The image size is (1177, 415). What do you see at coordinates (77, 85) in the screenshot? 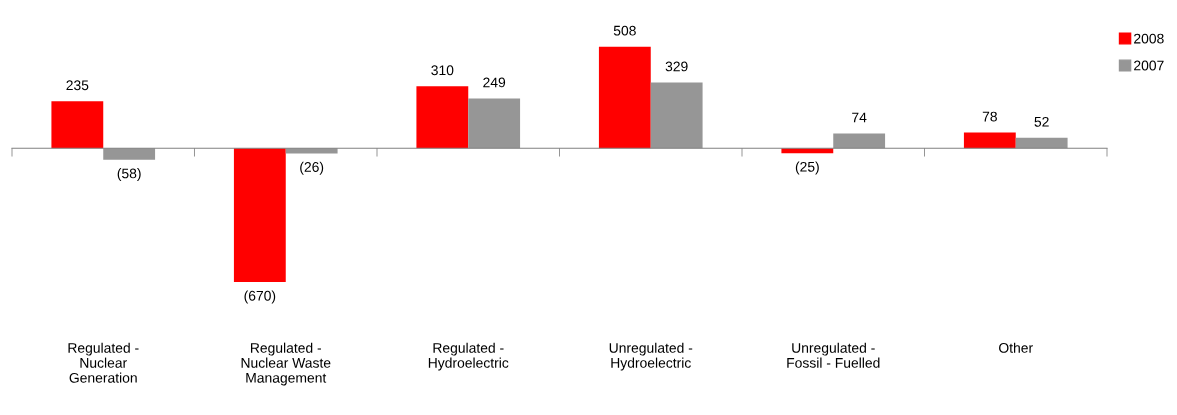
I see `data-label: 235` at bounding box center [77, 85].